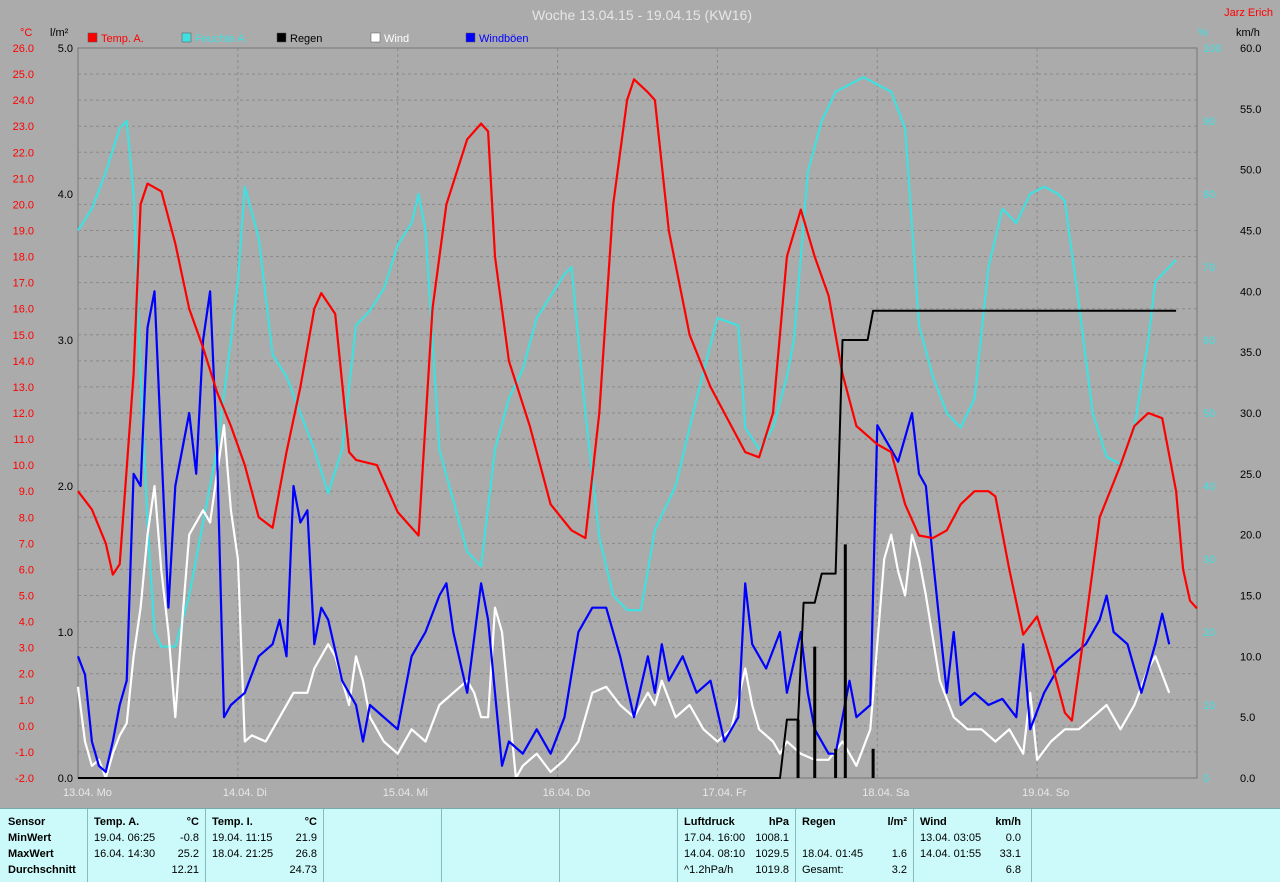 The image size is (1280, 882). What do you see at coordinates (899, 854) in the screenshot?
I see `regen-max: 1.6` at bounding box center [899, 854].